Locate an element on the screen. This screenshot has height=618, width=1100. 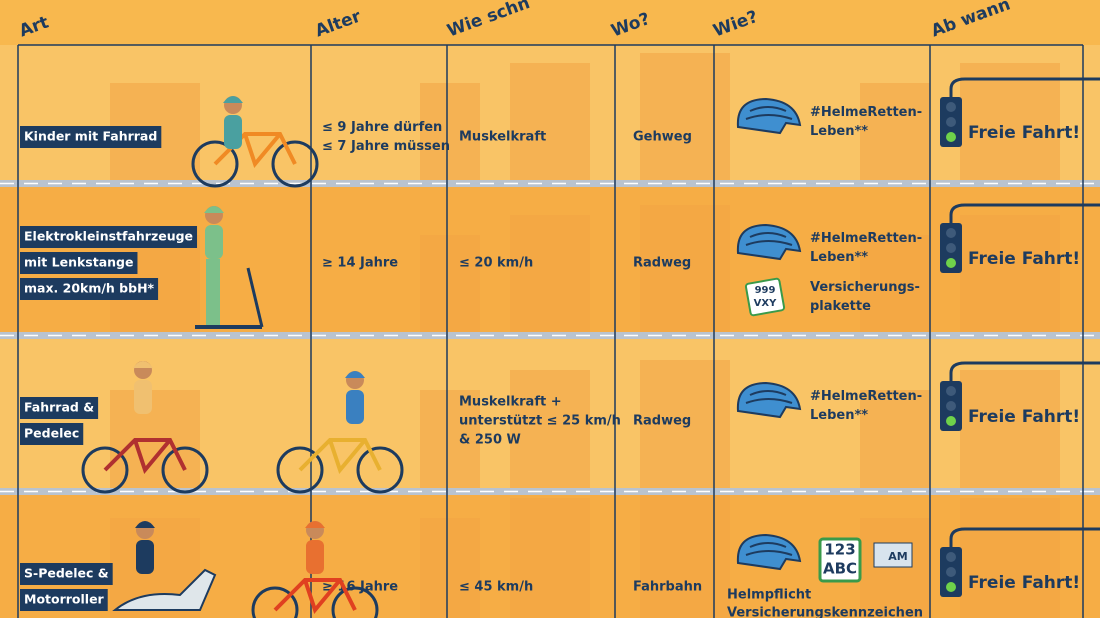
motor-scooter is located at coordinates (164, 589).